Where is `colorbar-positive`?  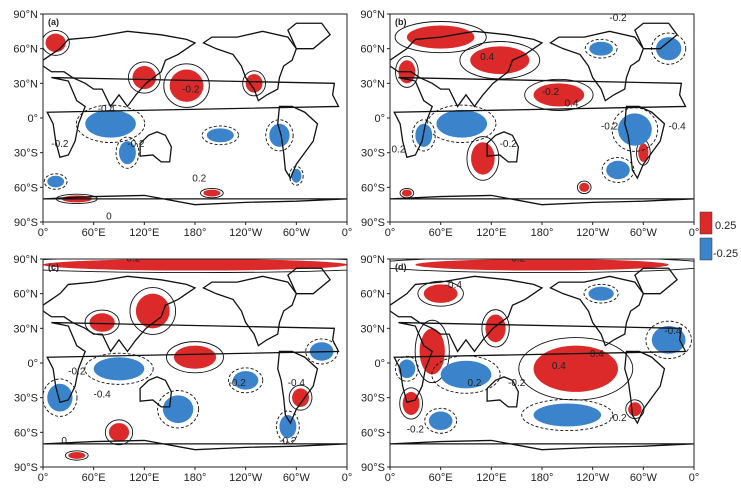 colorbar-positive is located at coordinates (706, 223).